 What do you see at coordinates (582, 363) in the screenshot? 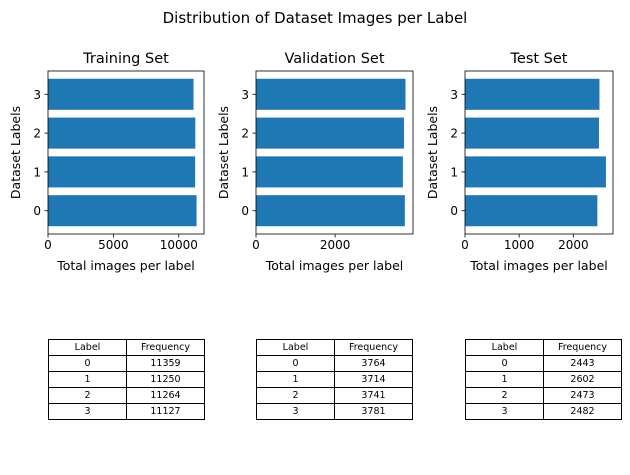
I see `cell-frequency: 2443` at bounding box center [582, 363].